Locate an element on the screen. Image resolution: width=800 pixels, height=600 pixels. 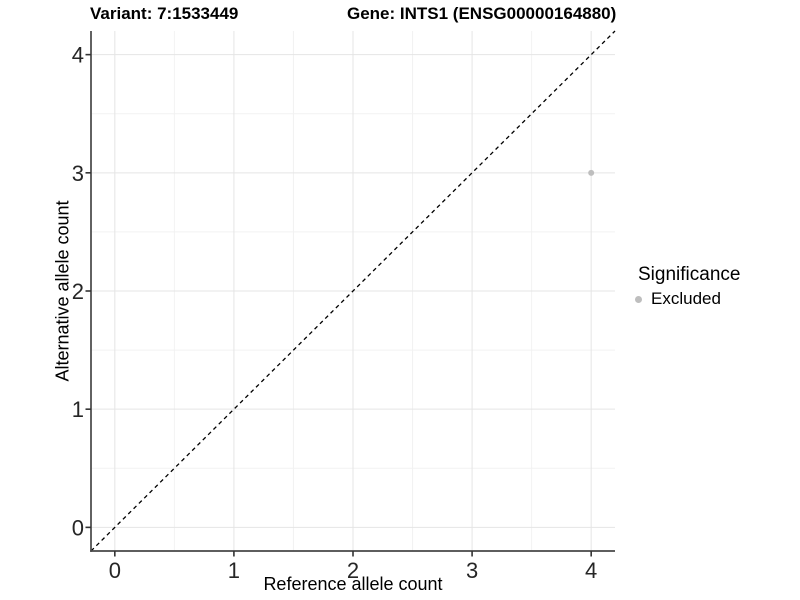
x-tick-label: 3 is located at coordinates (472, 570).